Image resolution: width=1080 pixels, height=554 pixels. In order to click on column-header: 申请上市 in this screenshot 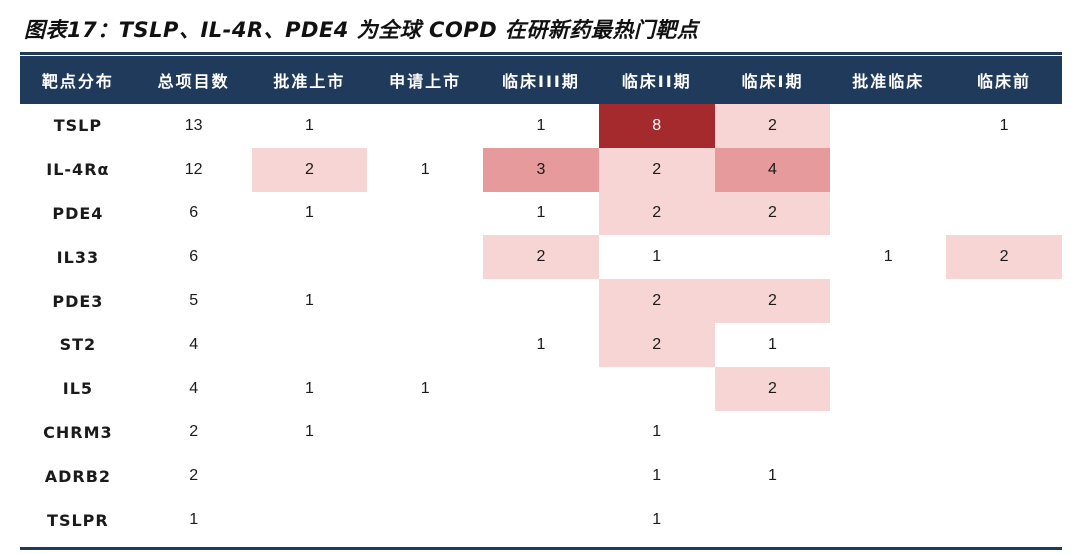, I will do `click(425, 80)`.